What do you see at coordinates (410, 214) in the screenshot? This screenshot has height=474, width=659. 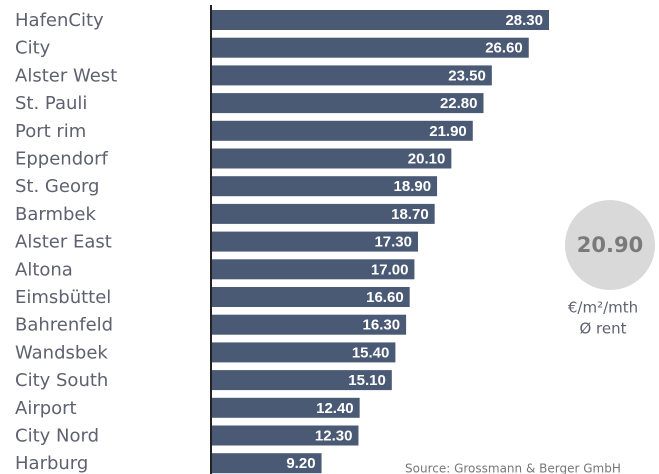 I see `value-label: 18.70` at bounding box center [410, 214].